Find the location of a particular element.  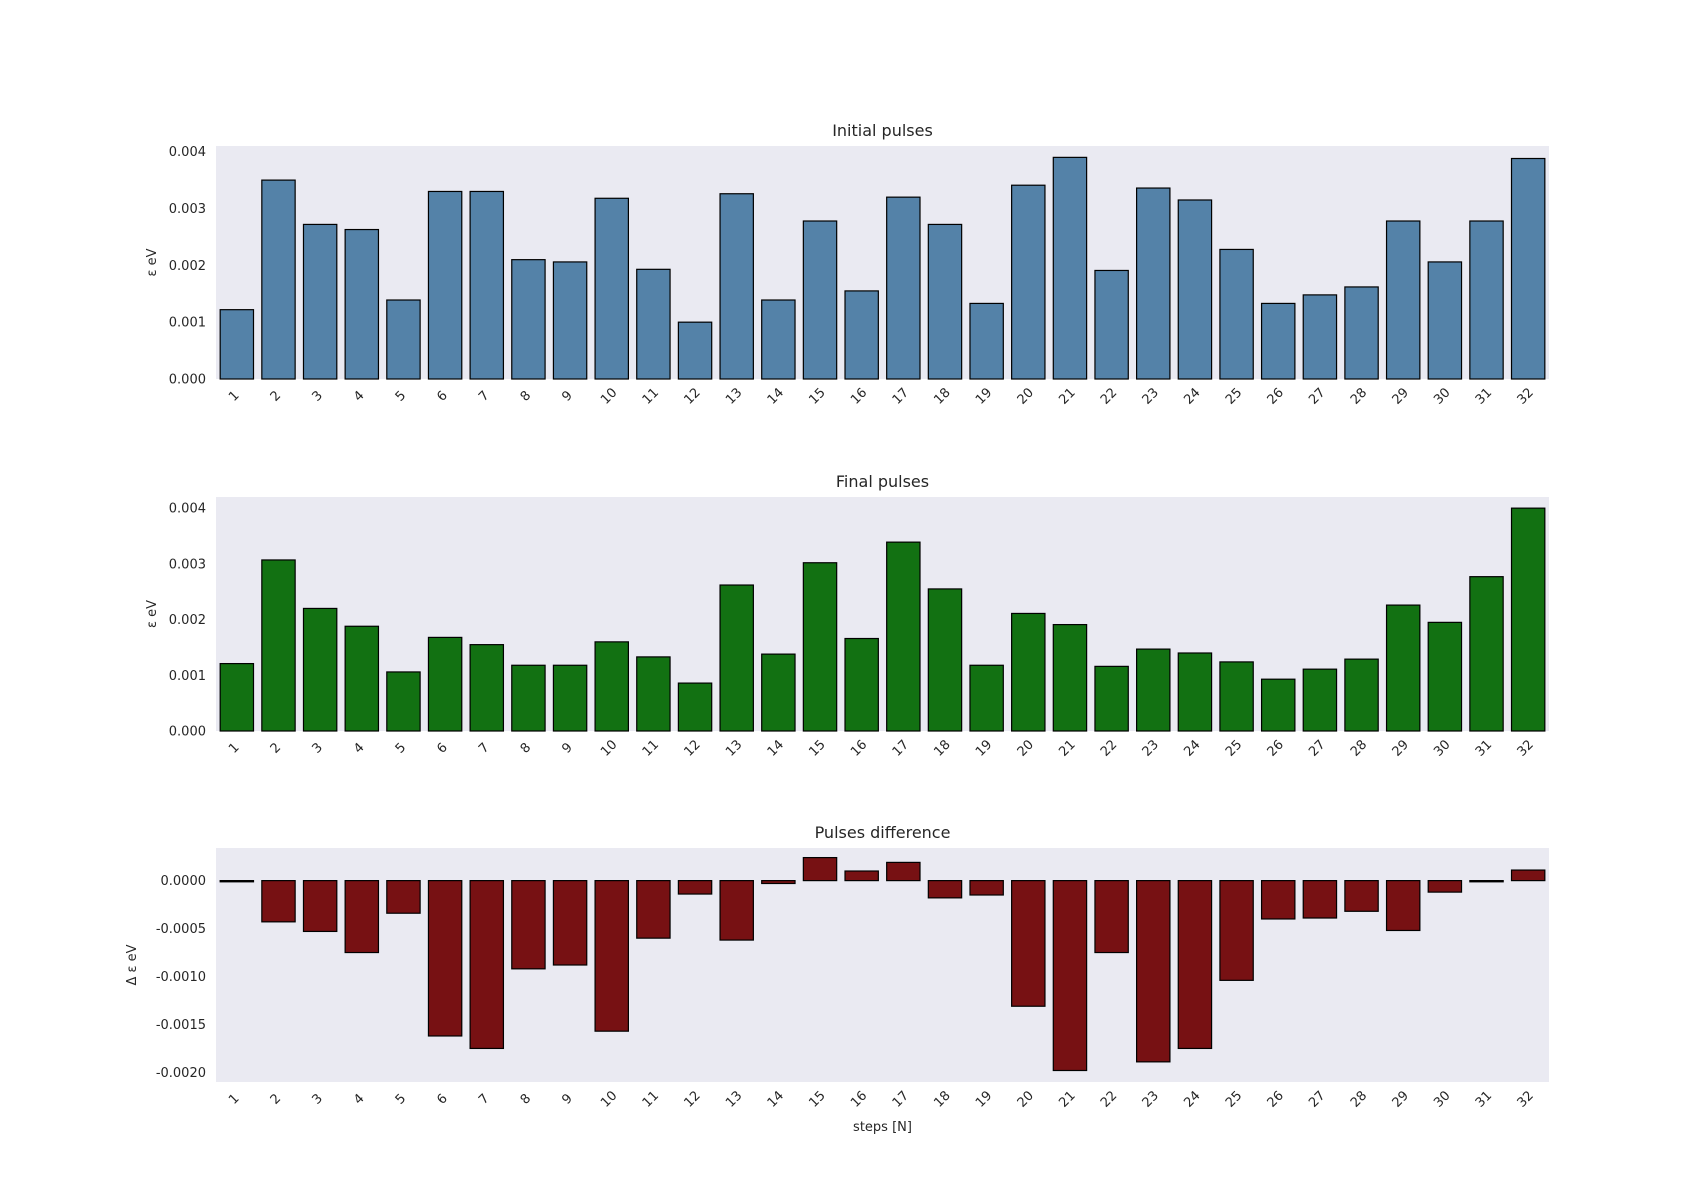

x-tick-label: 13 is located at coordinates (734, 748).